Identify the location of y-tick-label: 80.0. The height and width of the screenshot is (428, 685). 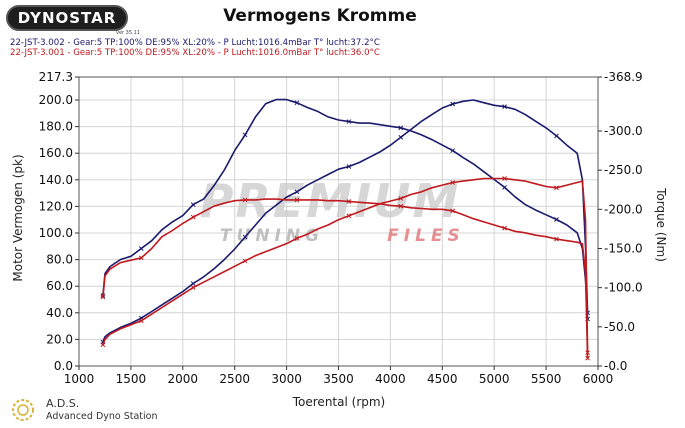
(59, 260).